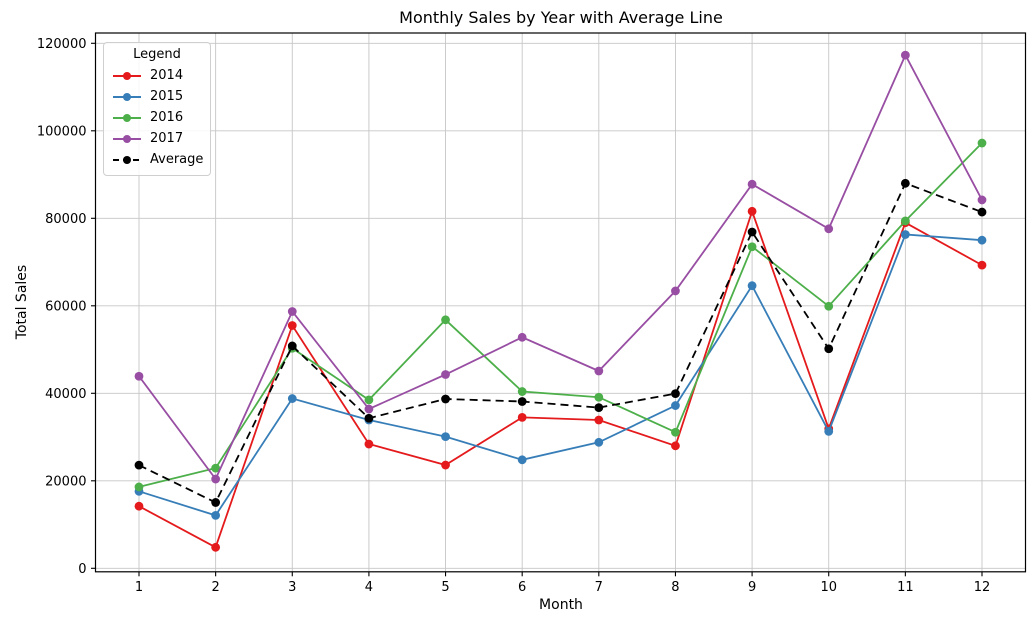 This screenshot has height=629, width=1035. What do you see at coordinates (177, 159) in the screenshot?
I see `legend-label: Average` at bounding box center [177, 159].